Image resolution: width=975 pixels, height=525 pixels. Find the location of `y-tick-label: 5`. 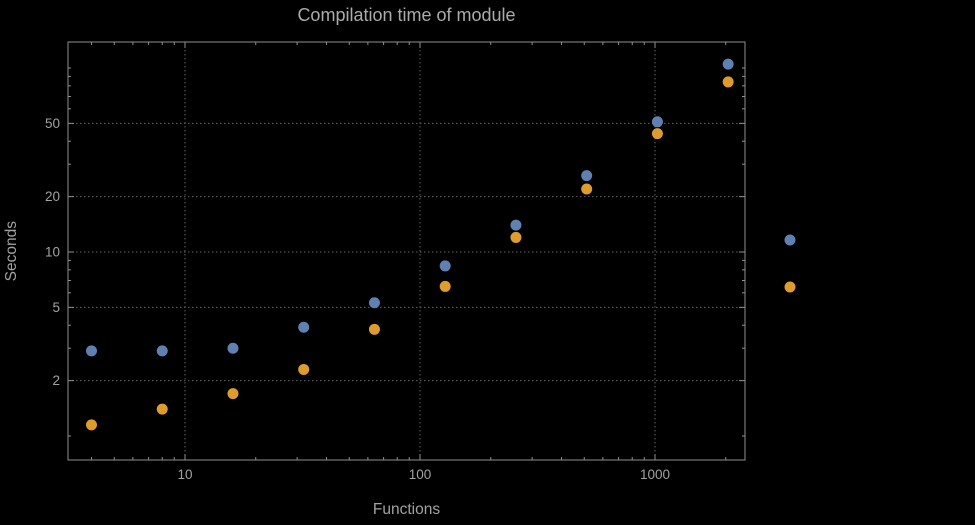

y-tick-label: 5 is located at coordinates (56, 307).